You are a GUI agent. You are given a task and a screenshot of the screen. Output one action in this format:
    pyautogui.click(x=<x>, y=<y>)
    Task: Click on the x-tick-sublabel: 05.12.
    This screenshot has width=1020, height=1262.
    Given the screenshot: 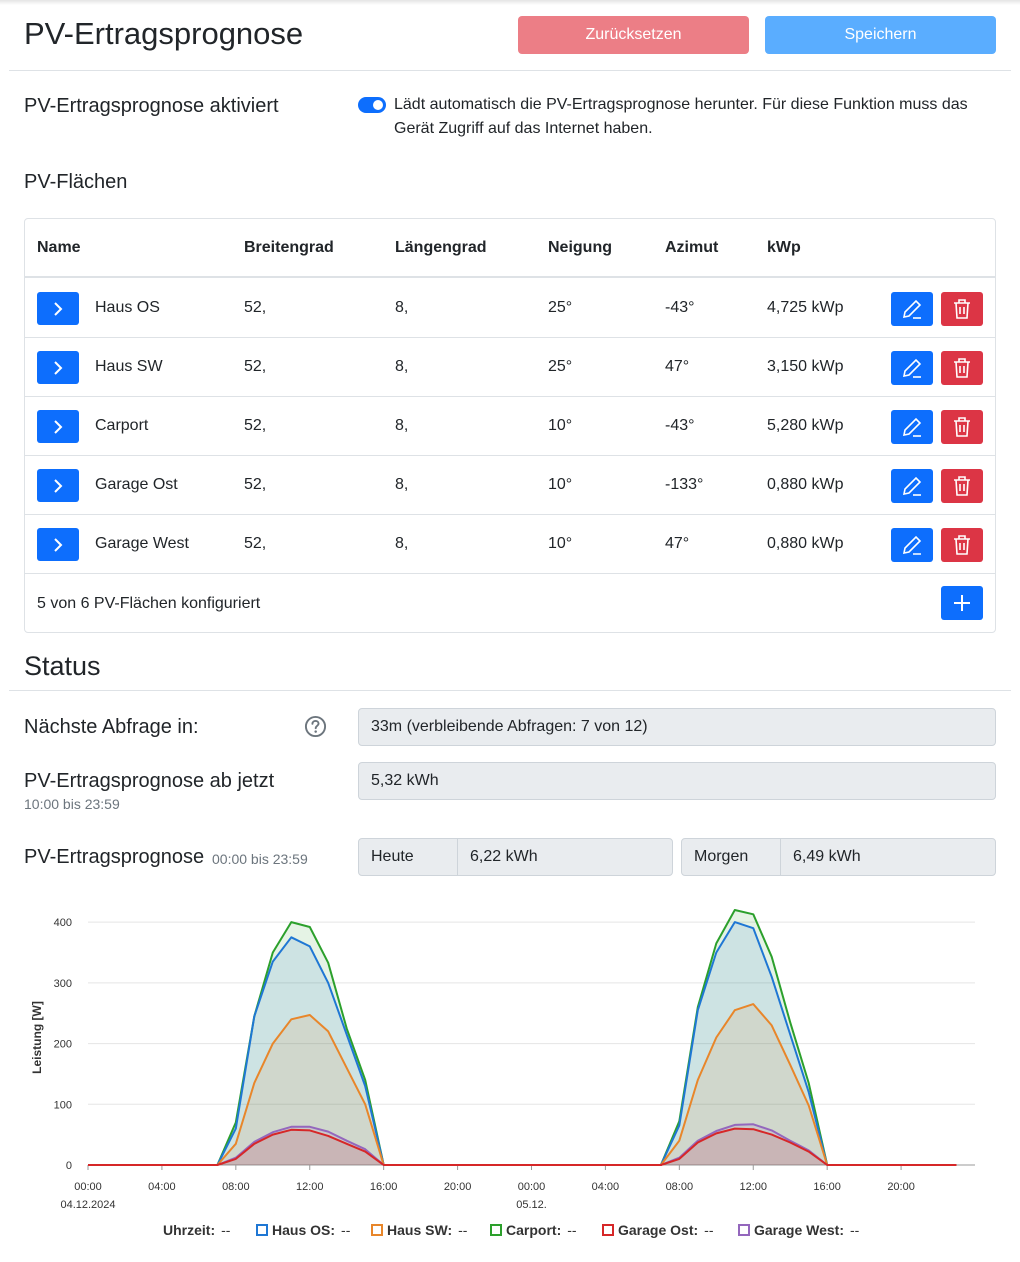 What is the action you would take?
    pyautogui.click(x=531, y=1205)
    